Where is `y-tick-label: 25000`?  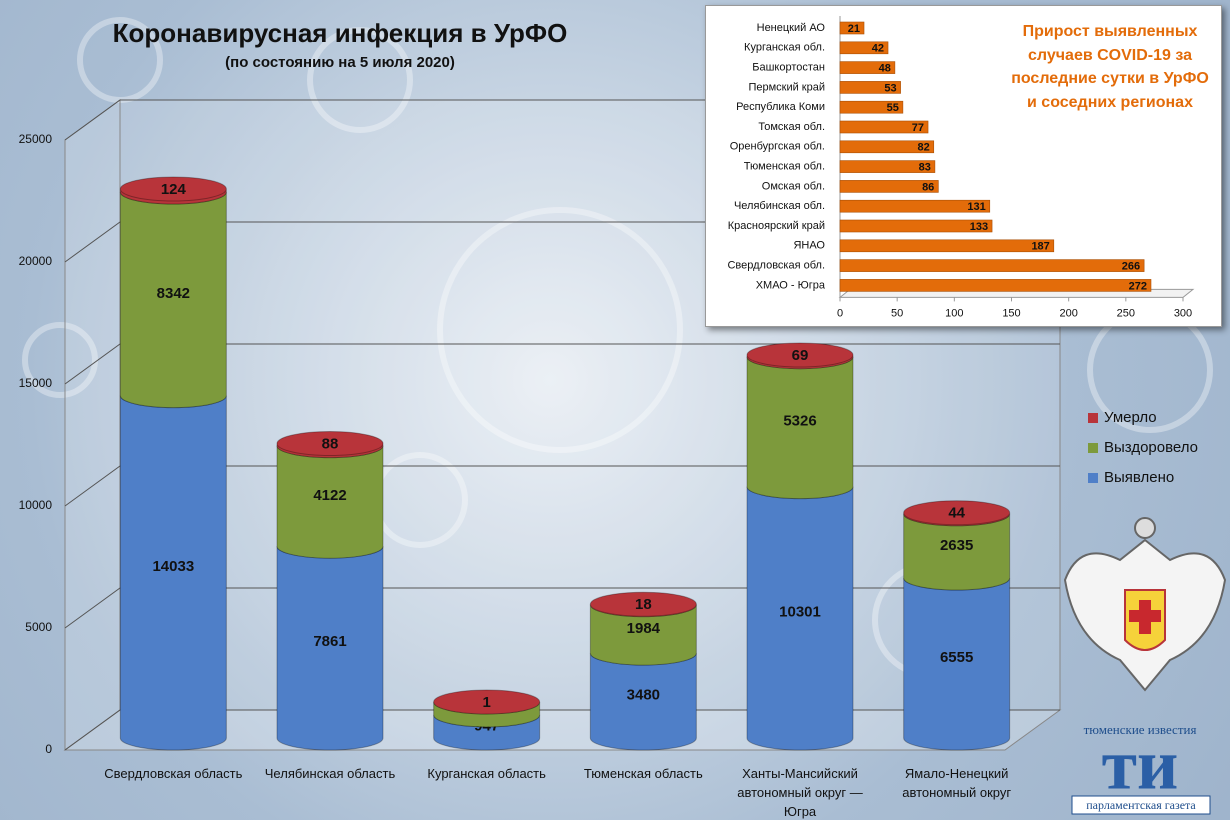
y-tick-label: 25000 is located at coordinates (36, 139).